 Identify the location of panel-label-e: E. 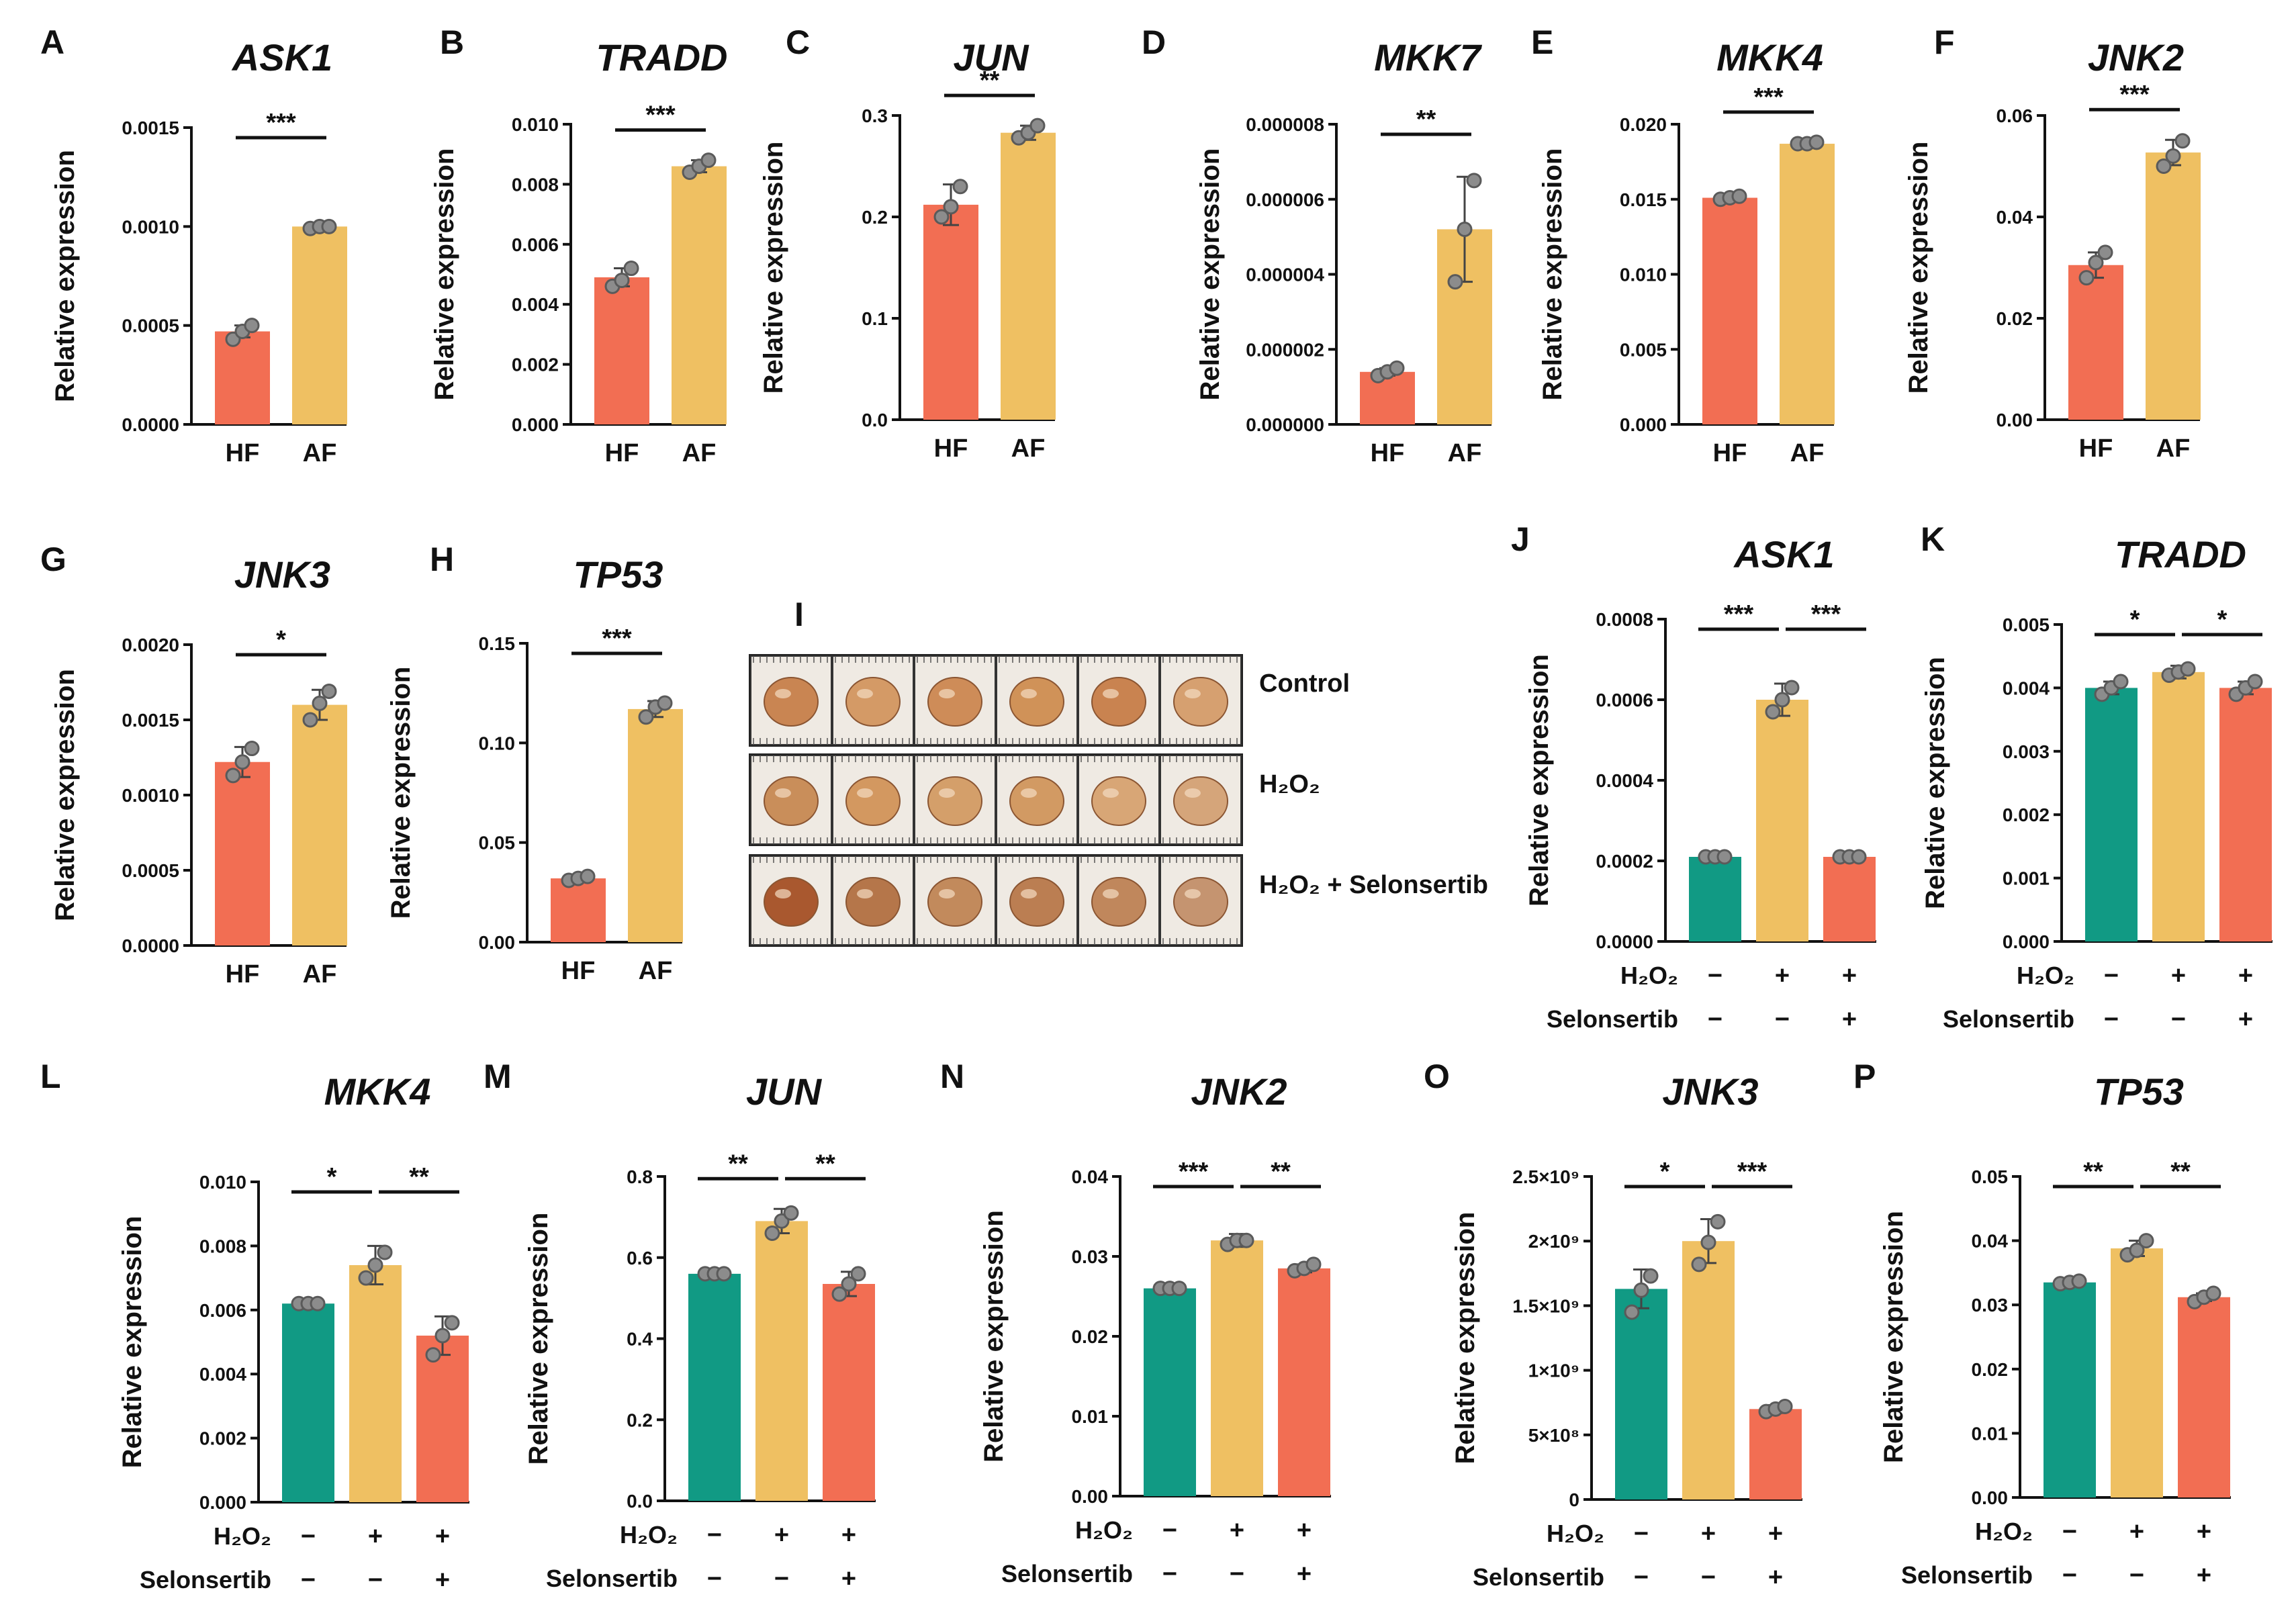
(1542, 42).